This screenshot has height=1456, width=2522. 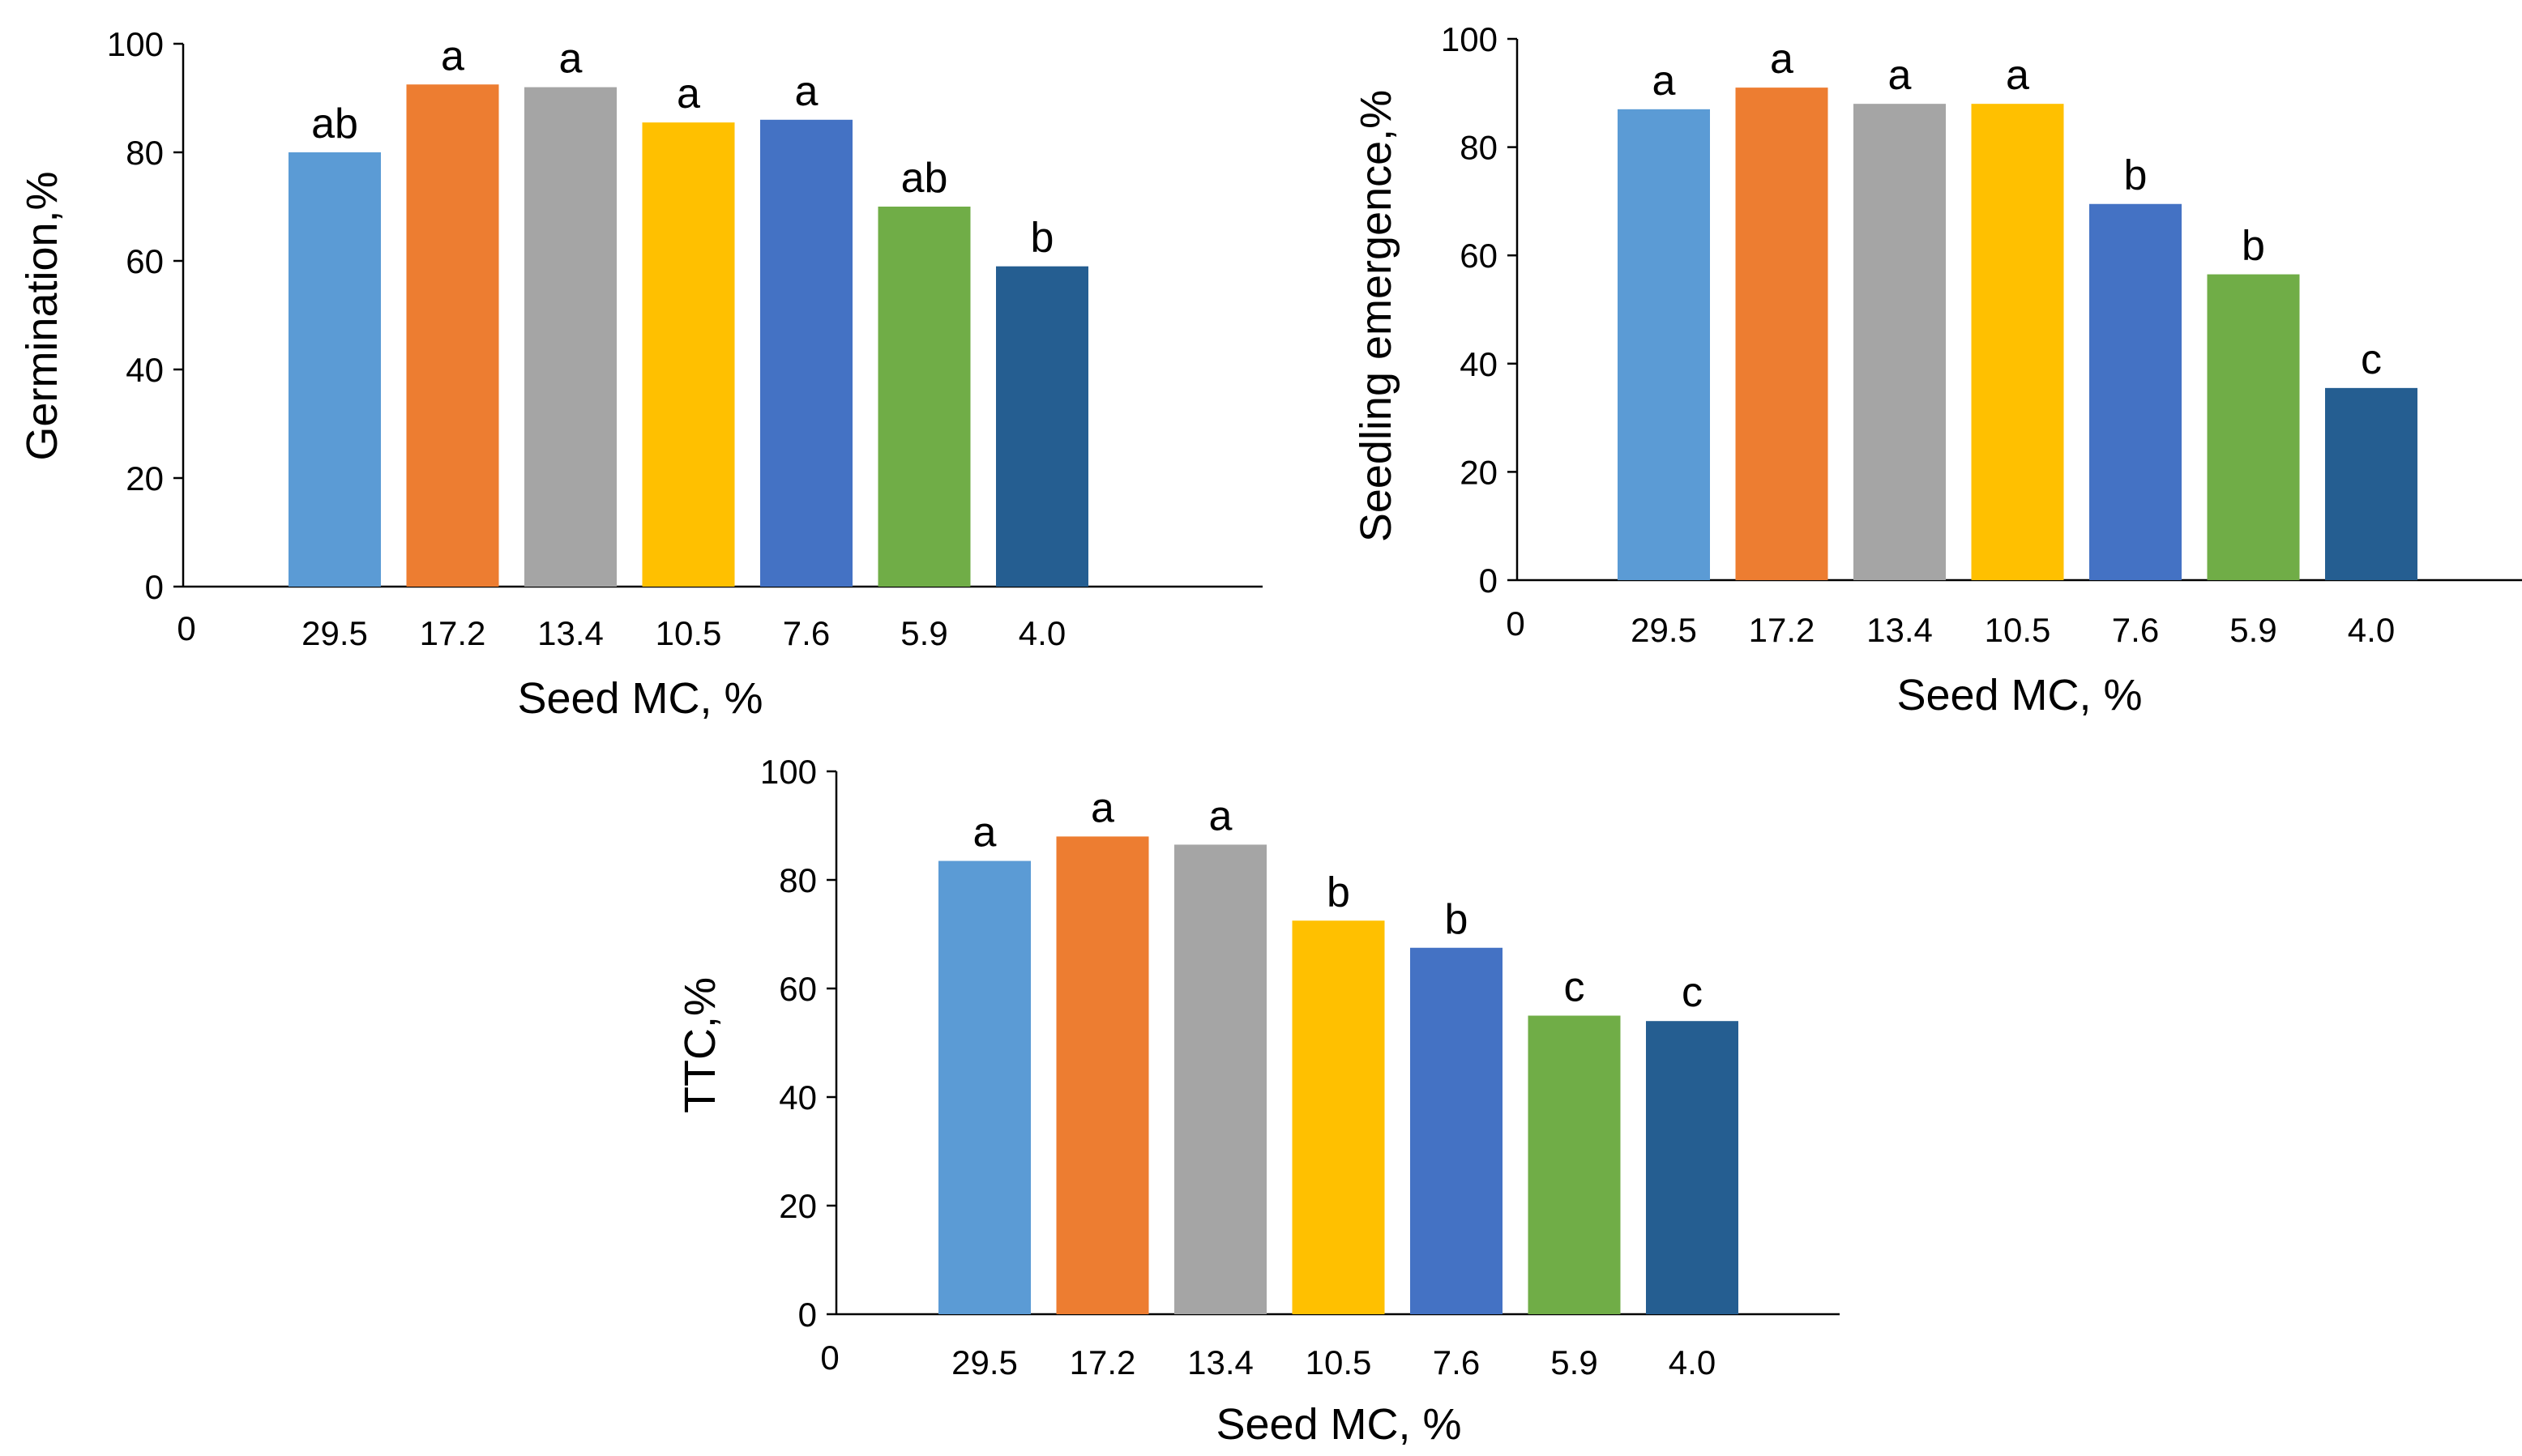 I want to click on y-axis-title: Seedling emergence,%, so click(x=1376, y=316).